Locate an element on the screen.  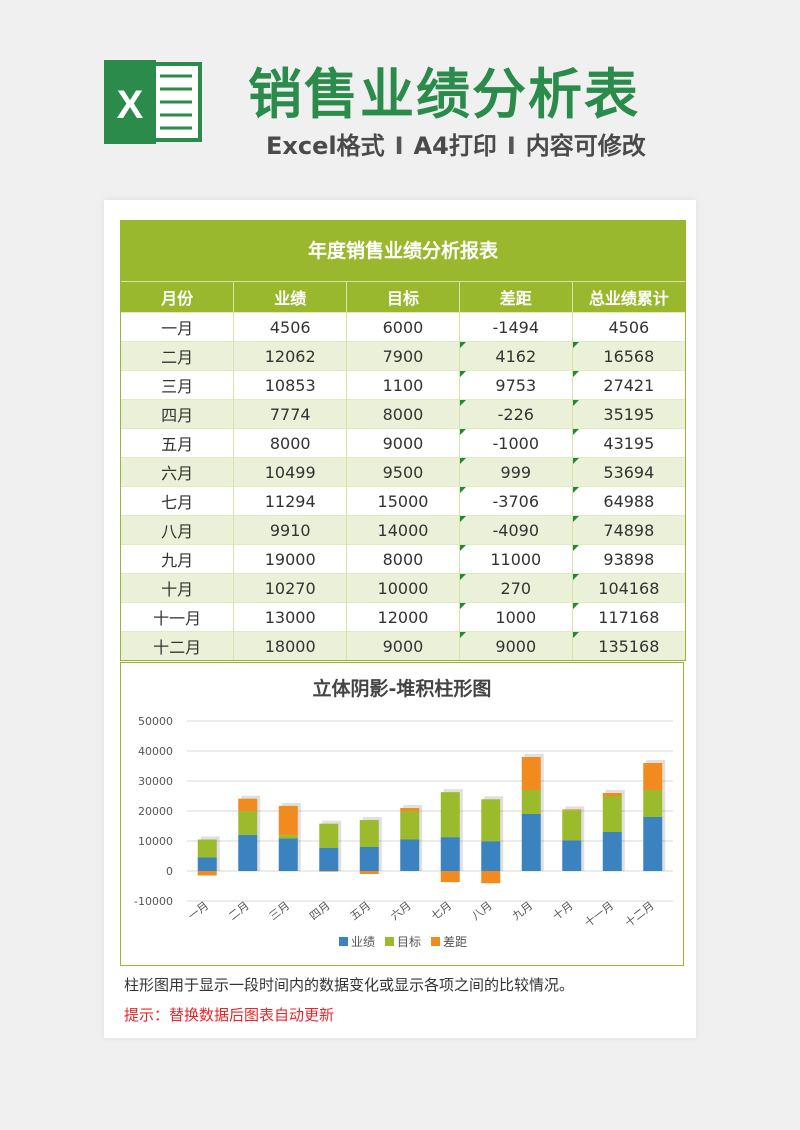
column-header: 差距 is located at coordinates (515, 297).